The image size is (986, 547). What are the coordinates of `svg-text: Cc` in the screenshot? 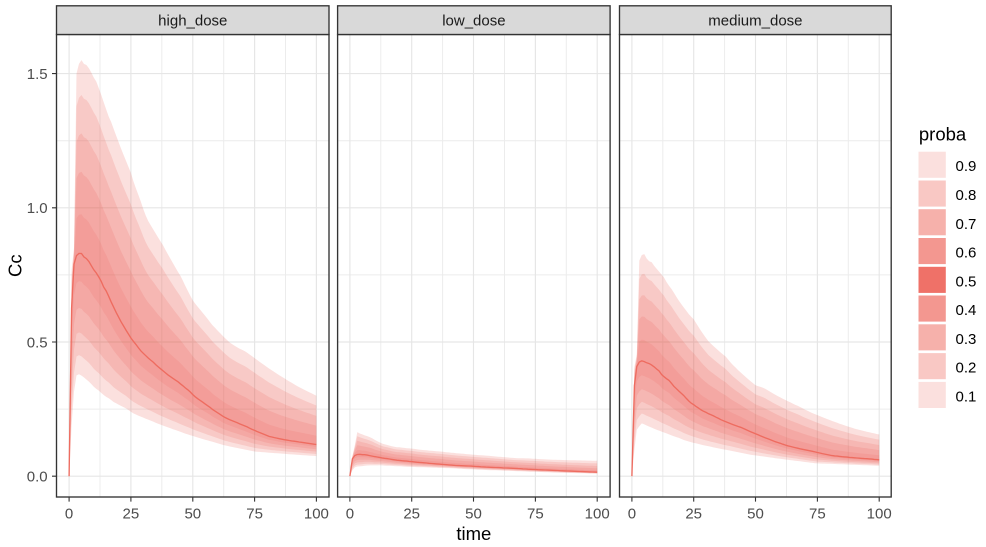 It's located at (15, 265).